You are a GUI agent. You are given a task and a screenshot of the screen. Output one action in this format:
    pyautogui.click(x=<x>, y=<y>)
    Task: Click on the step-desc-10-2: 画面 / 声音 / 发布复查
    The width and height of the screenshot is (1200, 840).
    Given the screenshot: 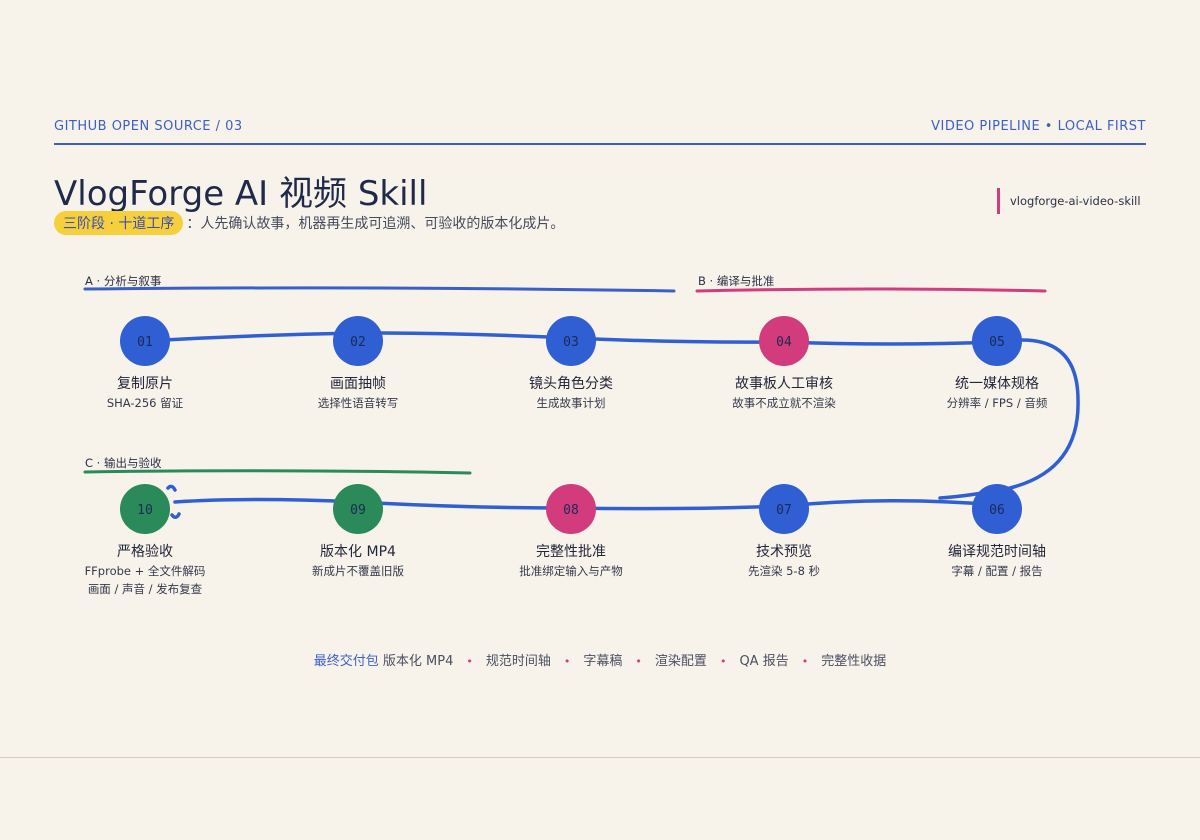 What is the action you would take?
    pyautogui.click(x=145, y=589)
    